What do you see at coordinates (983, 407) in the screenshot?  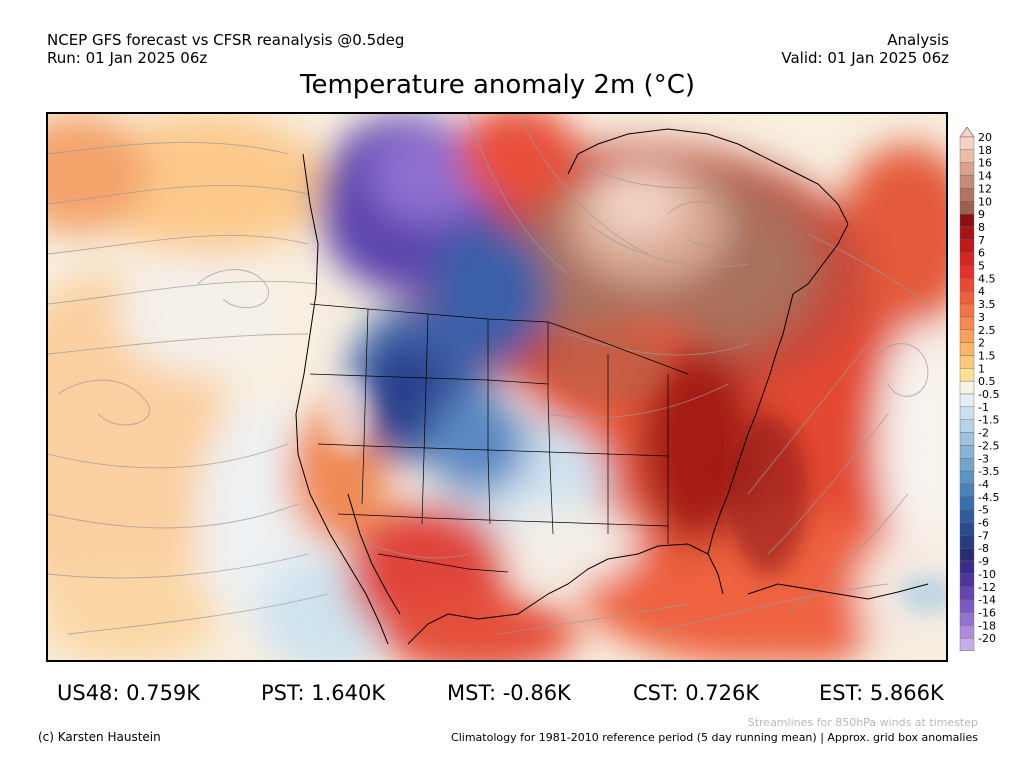 I see `colorbar-label: -1` at bounding box center [983, 407].